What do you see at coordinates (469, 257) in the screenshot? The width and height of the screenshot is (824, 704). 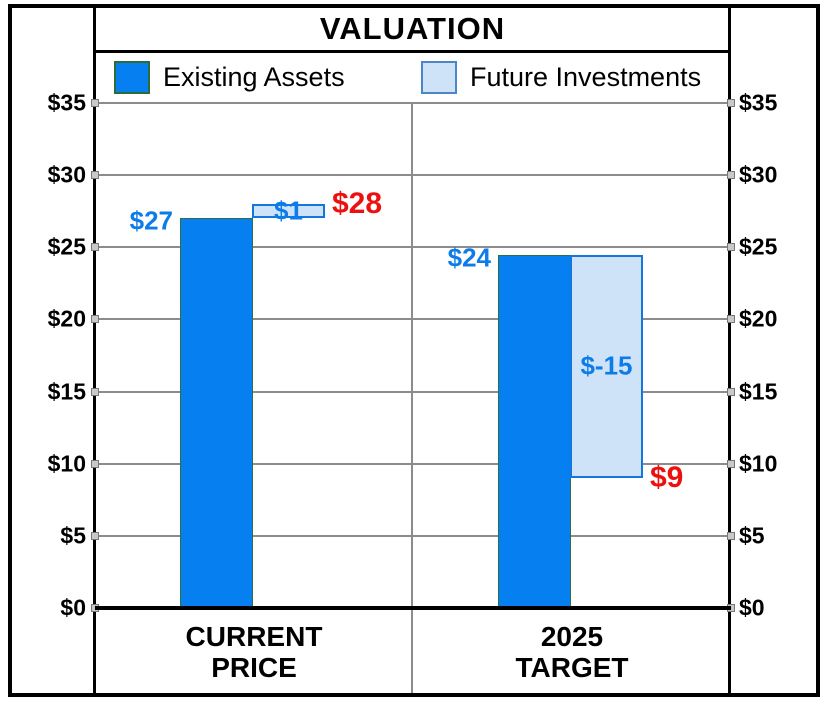 I see `value-label-existing: $24` at bounding box center [469, 257].